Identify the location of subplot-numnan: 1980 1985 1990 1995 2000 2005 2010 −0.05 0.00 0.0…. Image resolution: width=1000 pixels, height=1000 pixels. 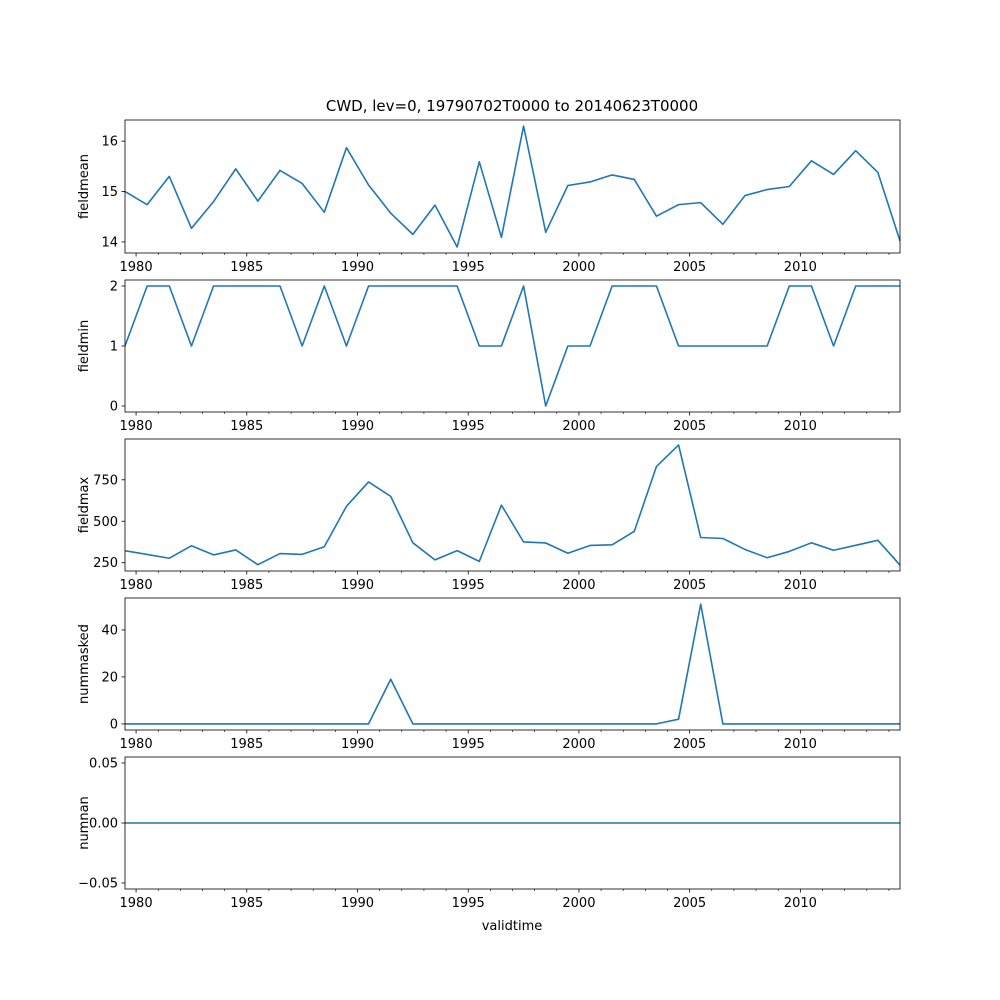
(489, 833).